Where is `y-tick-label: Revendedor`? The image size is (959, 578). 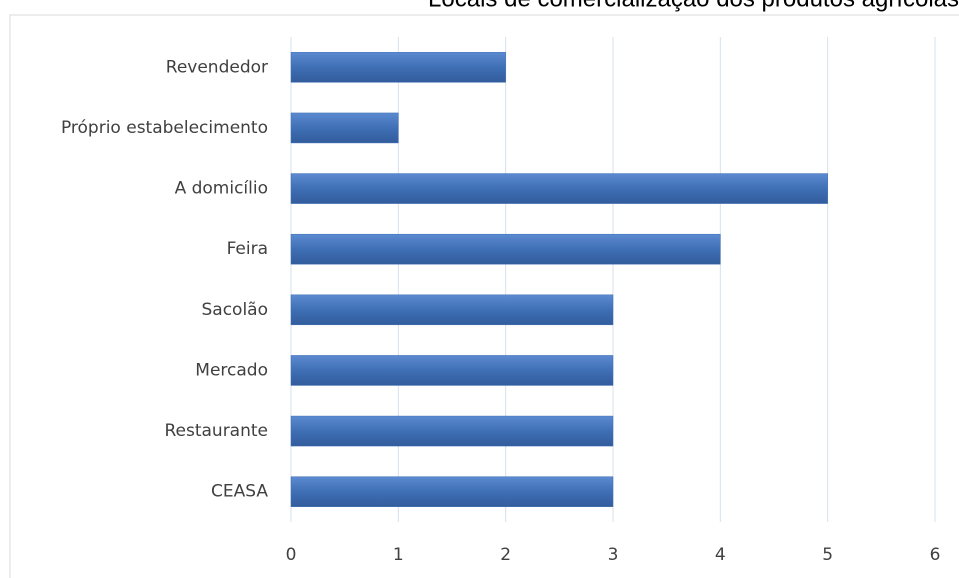 y-tick-label: Revendedor is located at coordinates (217, 67).